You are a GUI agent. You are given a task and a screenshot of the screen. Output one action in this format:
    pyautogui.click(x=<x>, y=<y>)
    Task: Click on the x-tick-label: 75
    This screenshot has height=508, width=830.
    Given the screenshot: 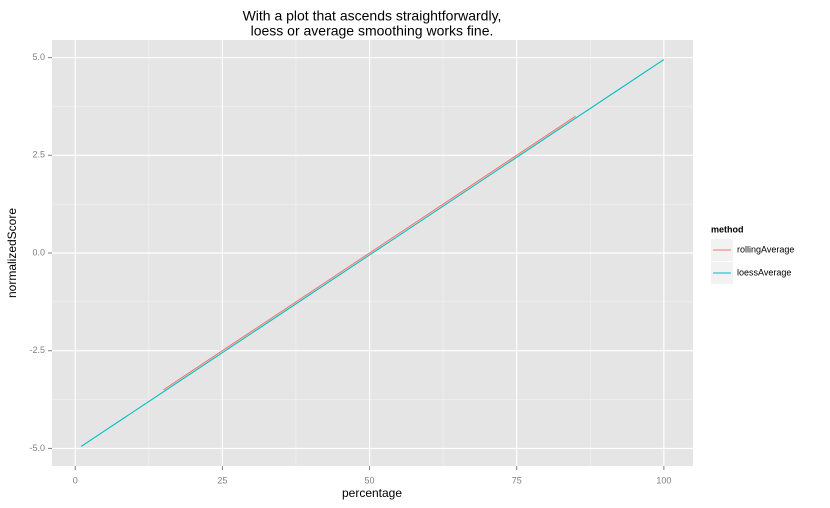 What is the action you would take?
    pyautogui.click(x=517, y=480)
    